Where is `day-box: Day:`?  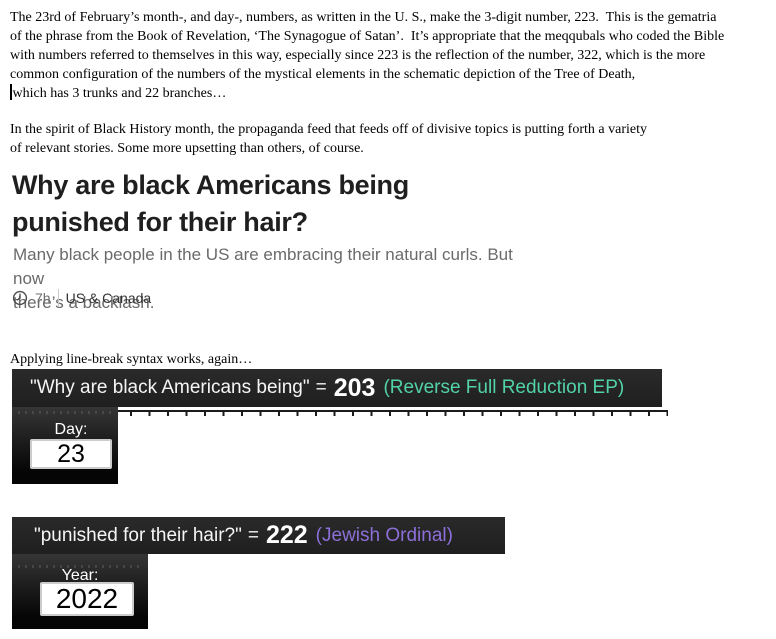 day-box: Day: is located at coordinates (65, 445).